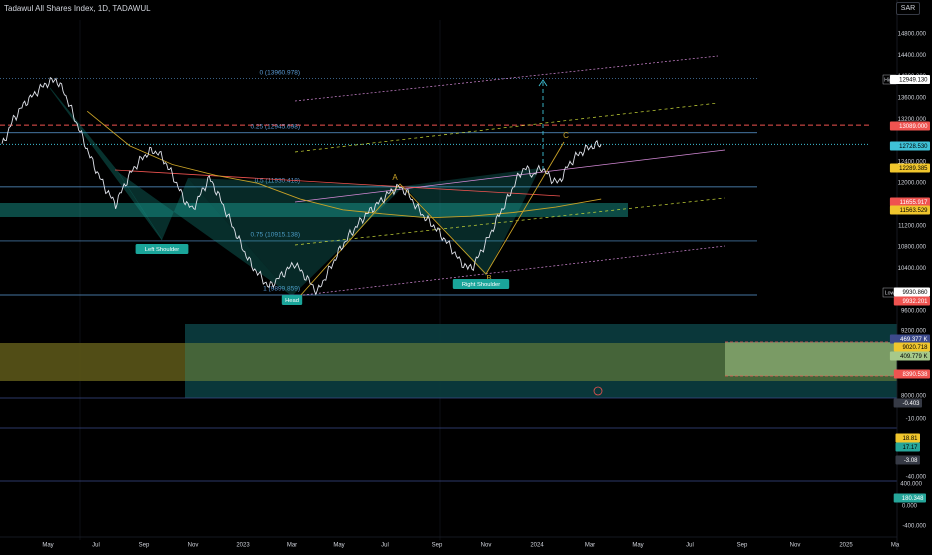  What do you see at coordinates (506, 78) in the screenshot?
I see `channel-upper` at bounding box center [506, 78].